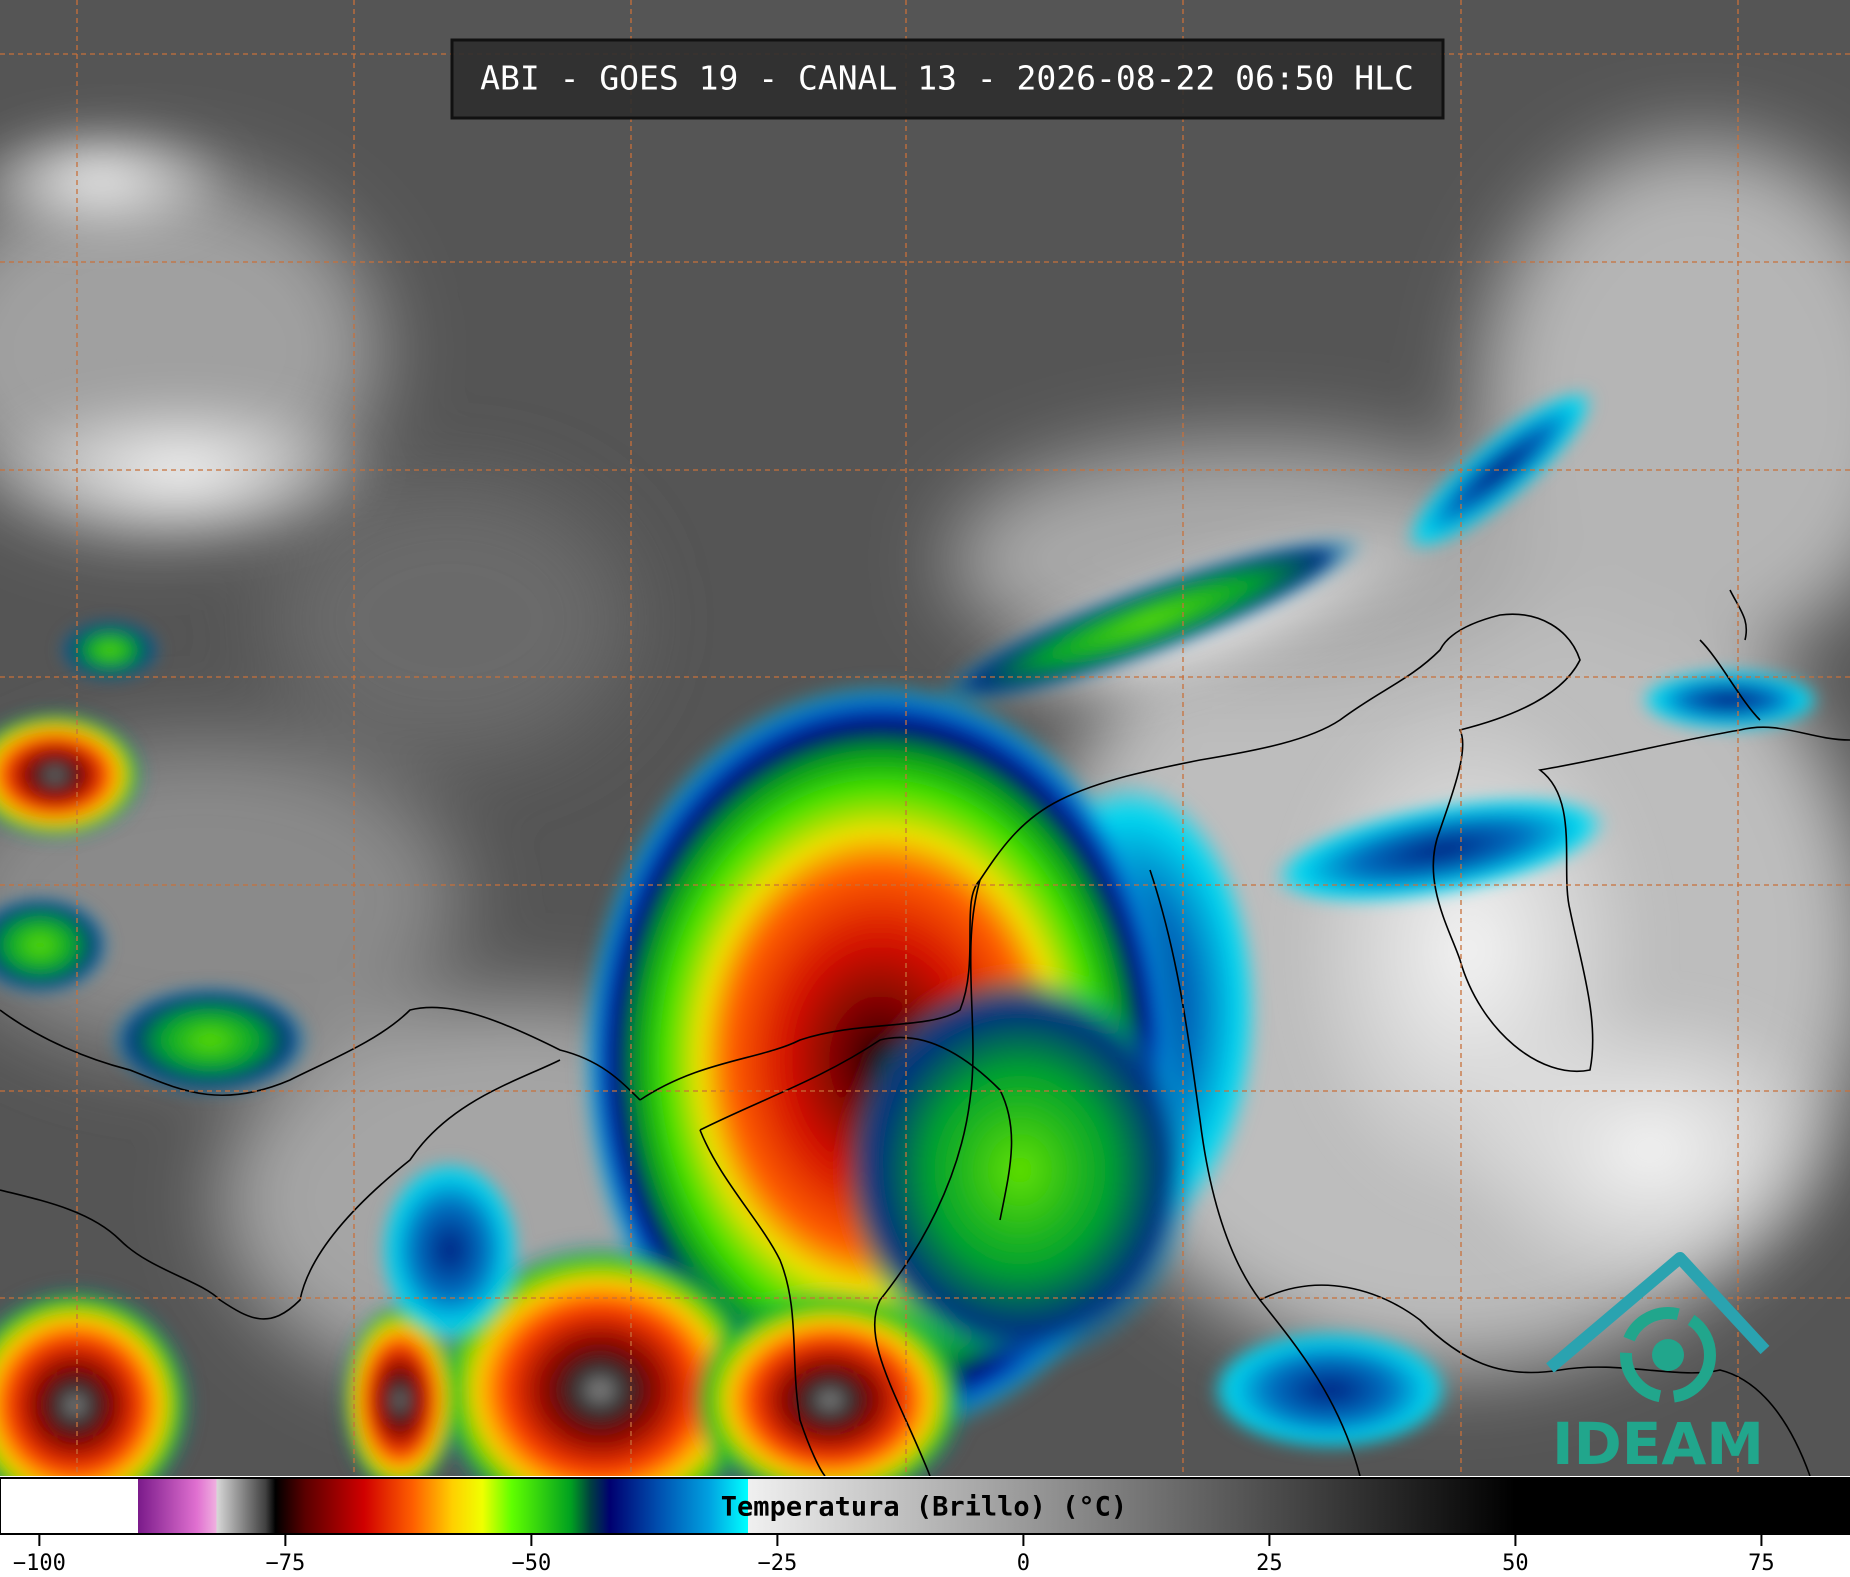 The width and height of the screenshot is (1850, 1577). I want to click on logo: IDEAM, so click(1658, 1365).